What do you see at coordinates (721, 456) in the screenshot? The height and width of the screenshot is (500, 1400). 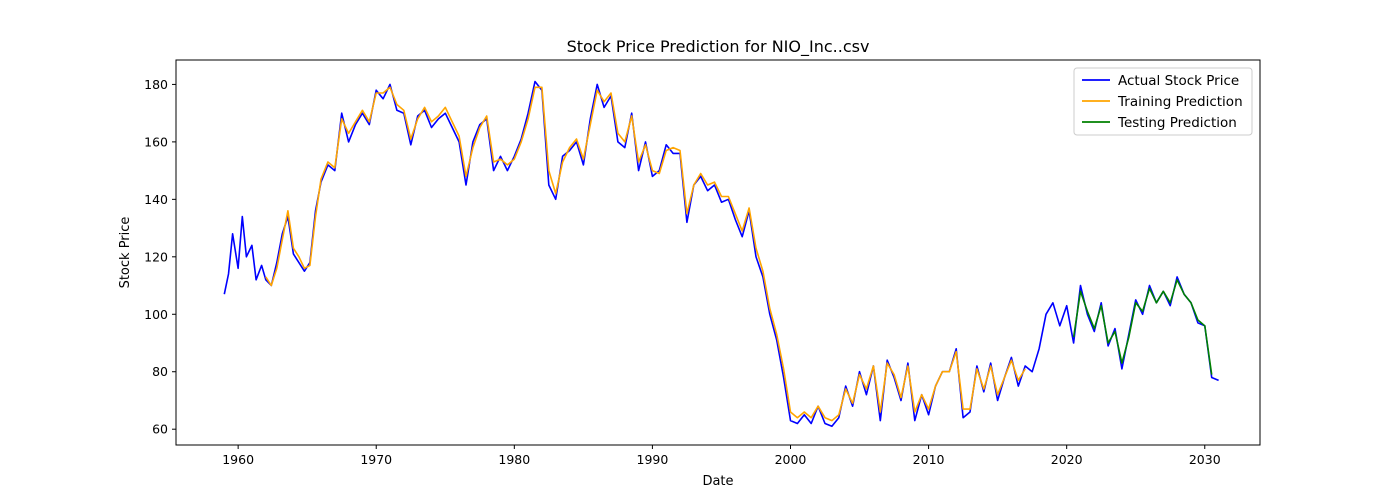 I see `x-axis: 1960 1970 1980 1990 2000 2010 2020 2030` at bounding box center [721, 456].